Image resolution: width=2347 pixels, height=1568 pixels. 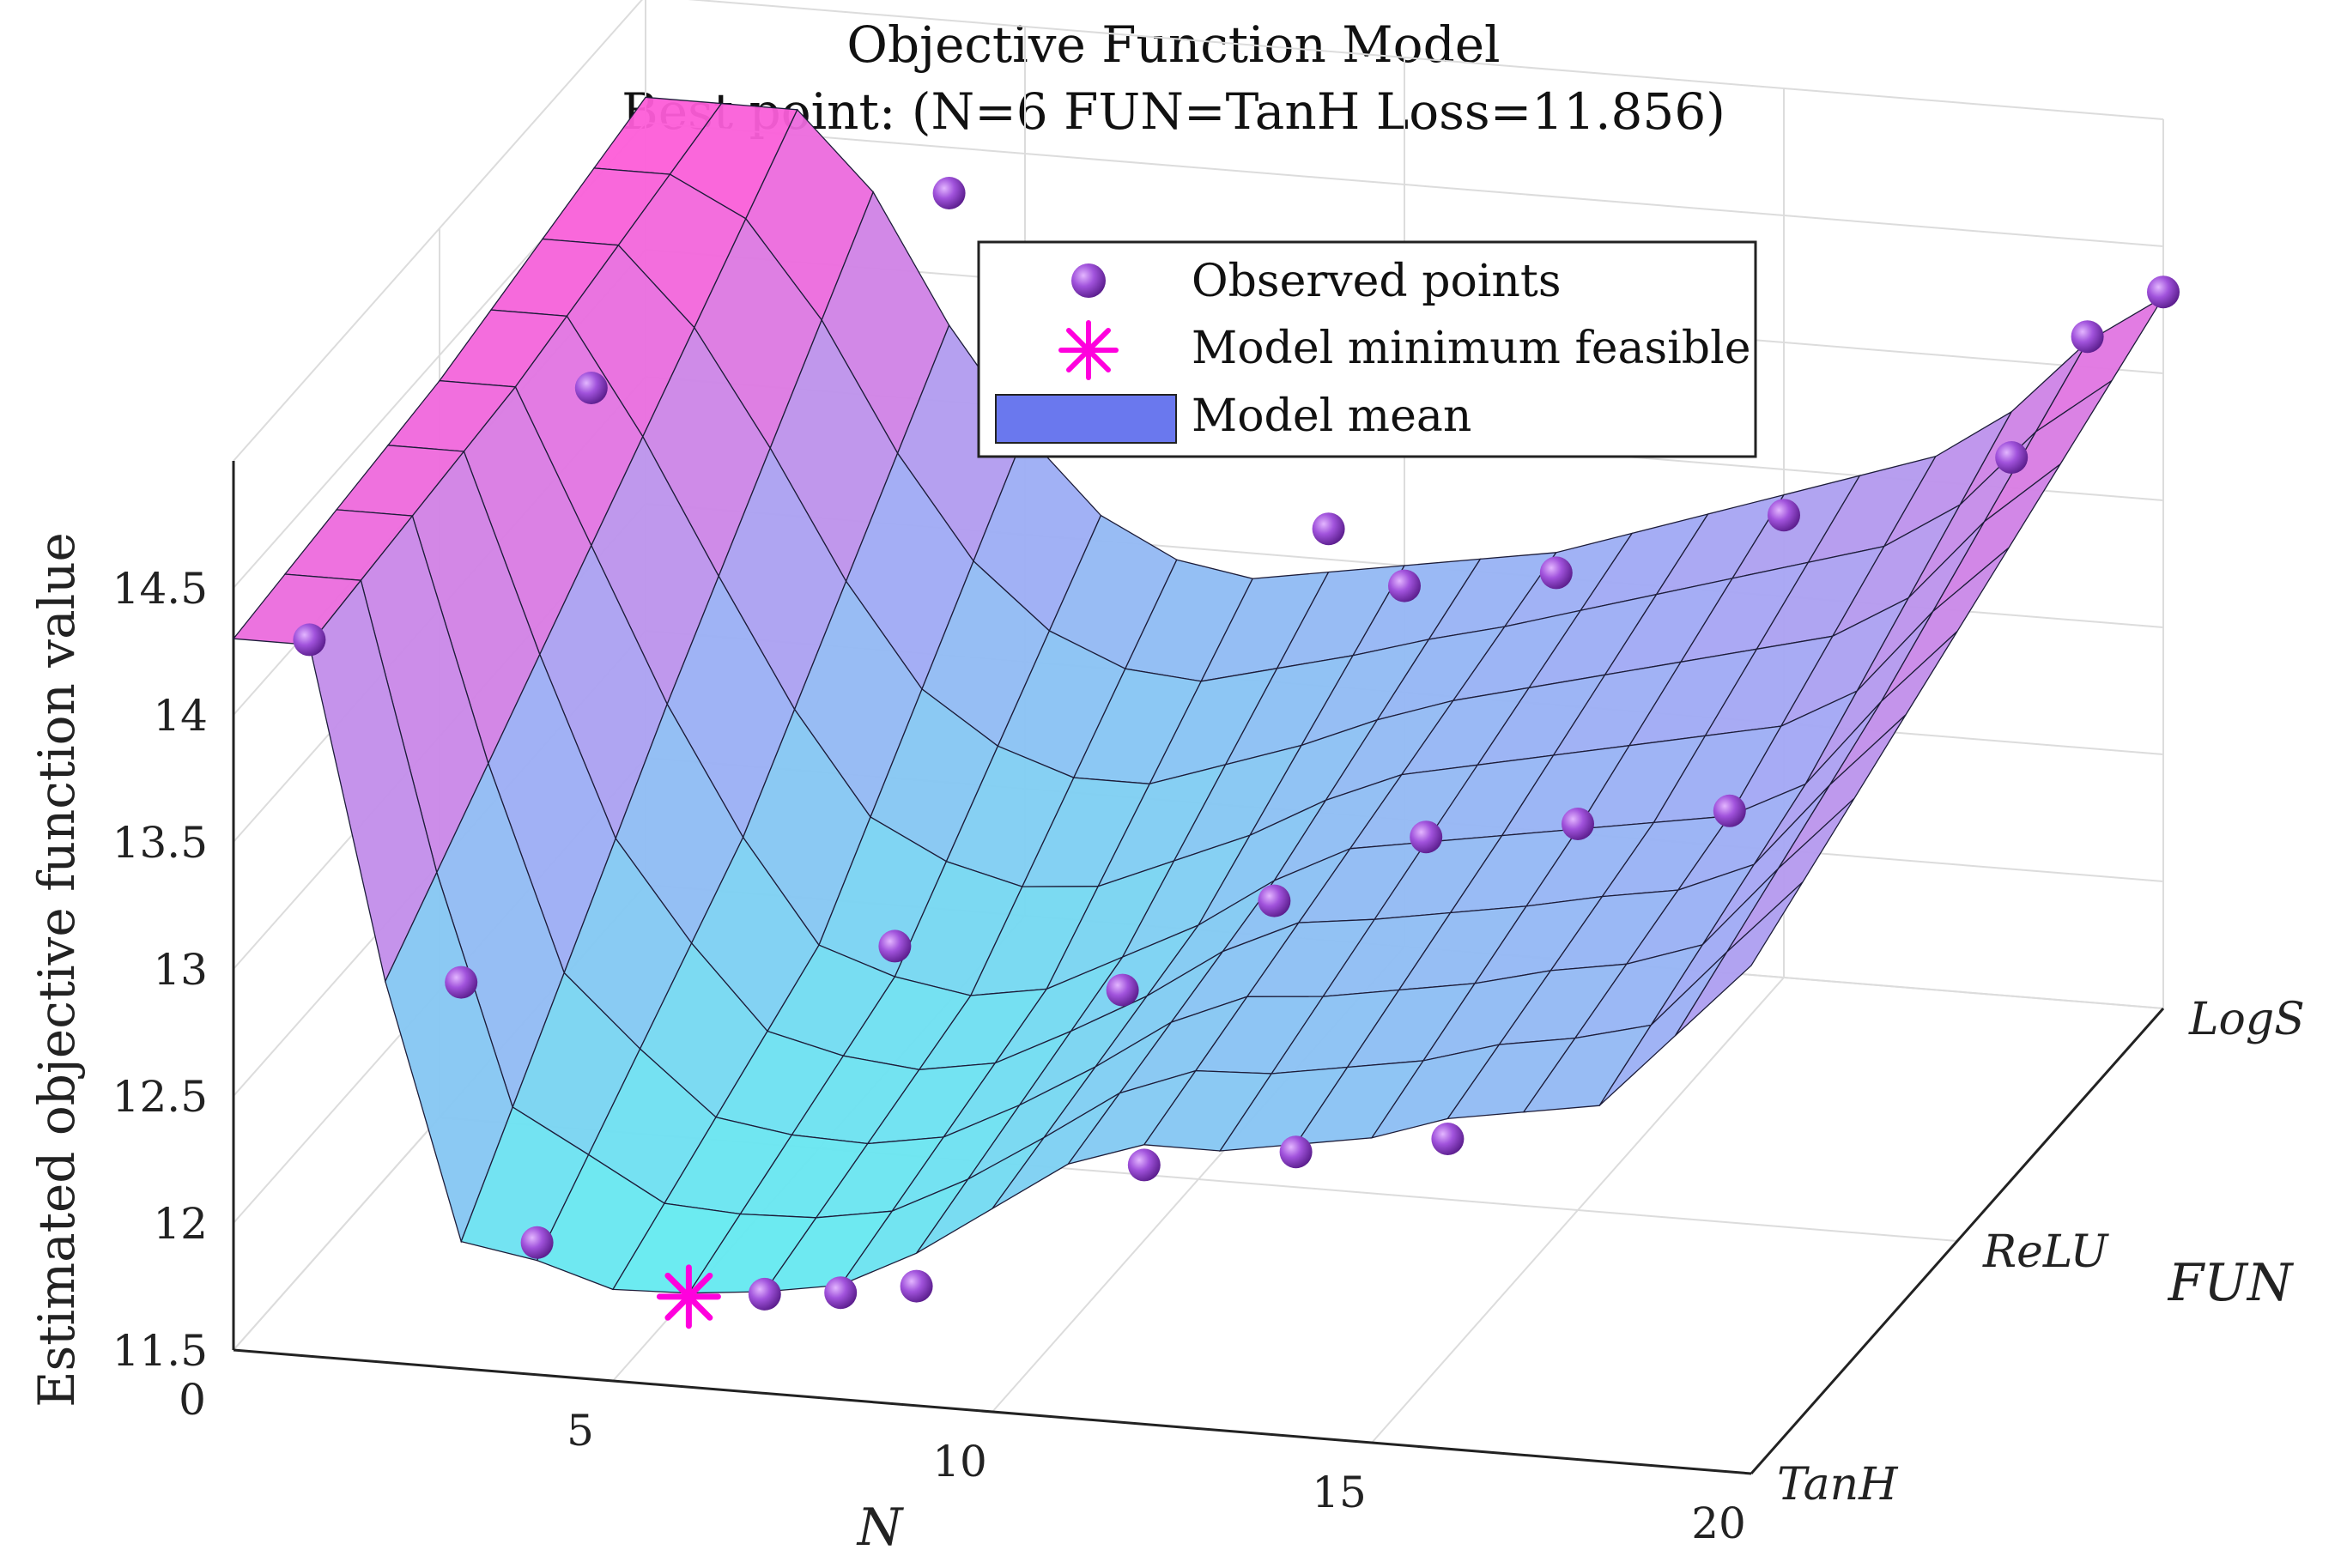 What do you see at coordinates (180, 716) in the screenshot?
I see `z-tick-label: 14` at bounding box center [180, 716].